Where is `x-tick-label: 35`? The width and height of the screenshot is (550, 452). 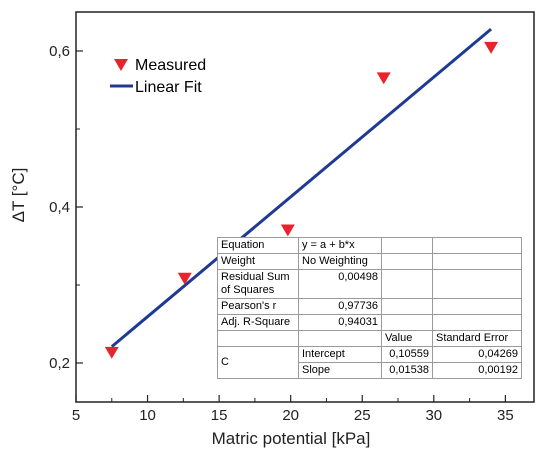 x-tick-label: 35 is located at coordinates (505, 415).